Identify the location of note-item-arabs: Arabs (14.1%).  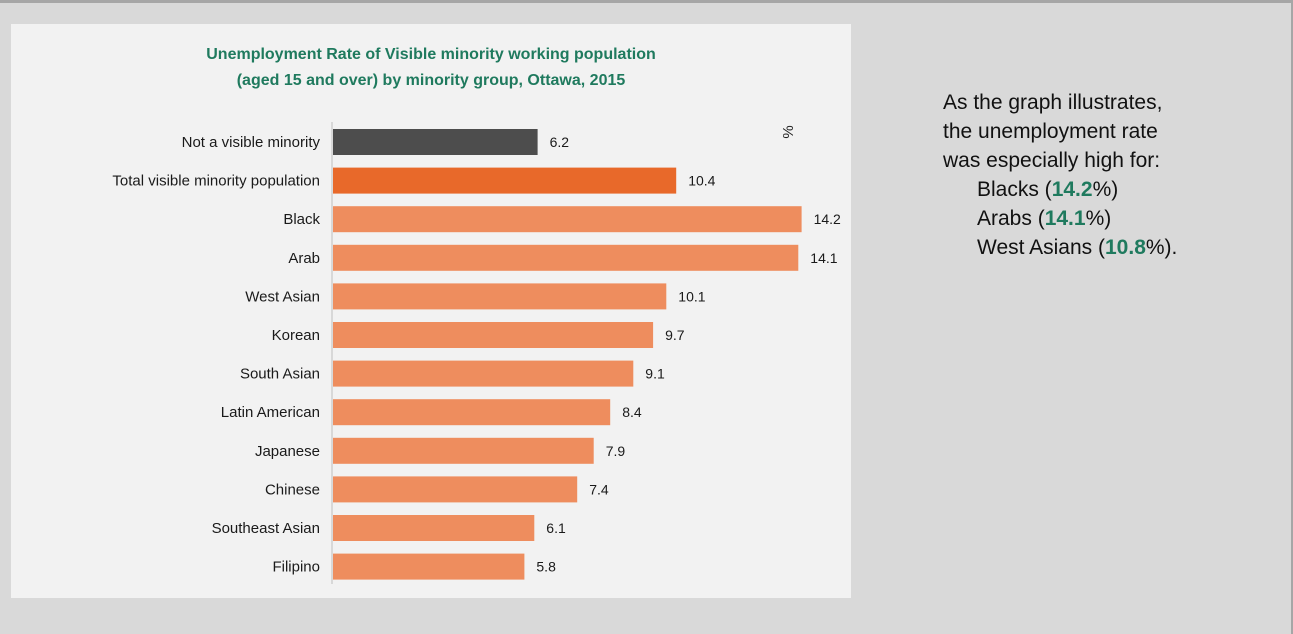
(1108, 218).